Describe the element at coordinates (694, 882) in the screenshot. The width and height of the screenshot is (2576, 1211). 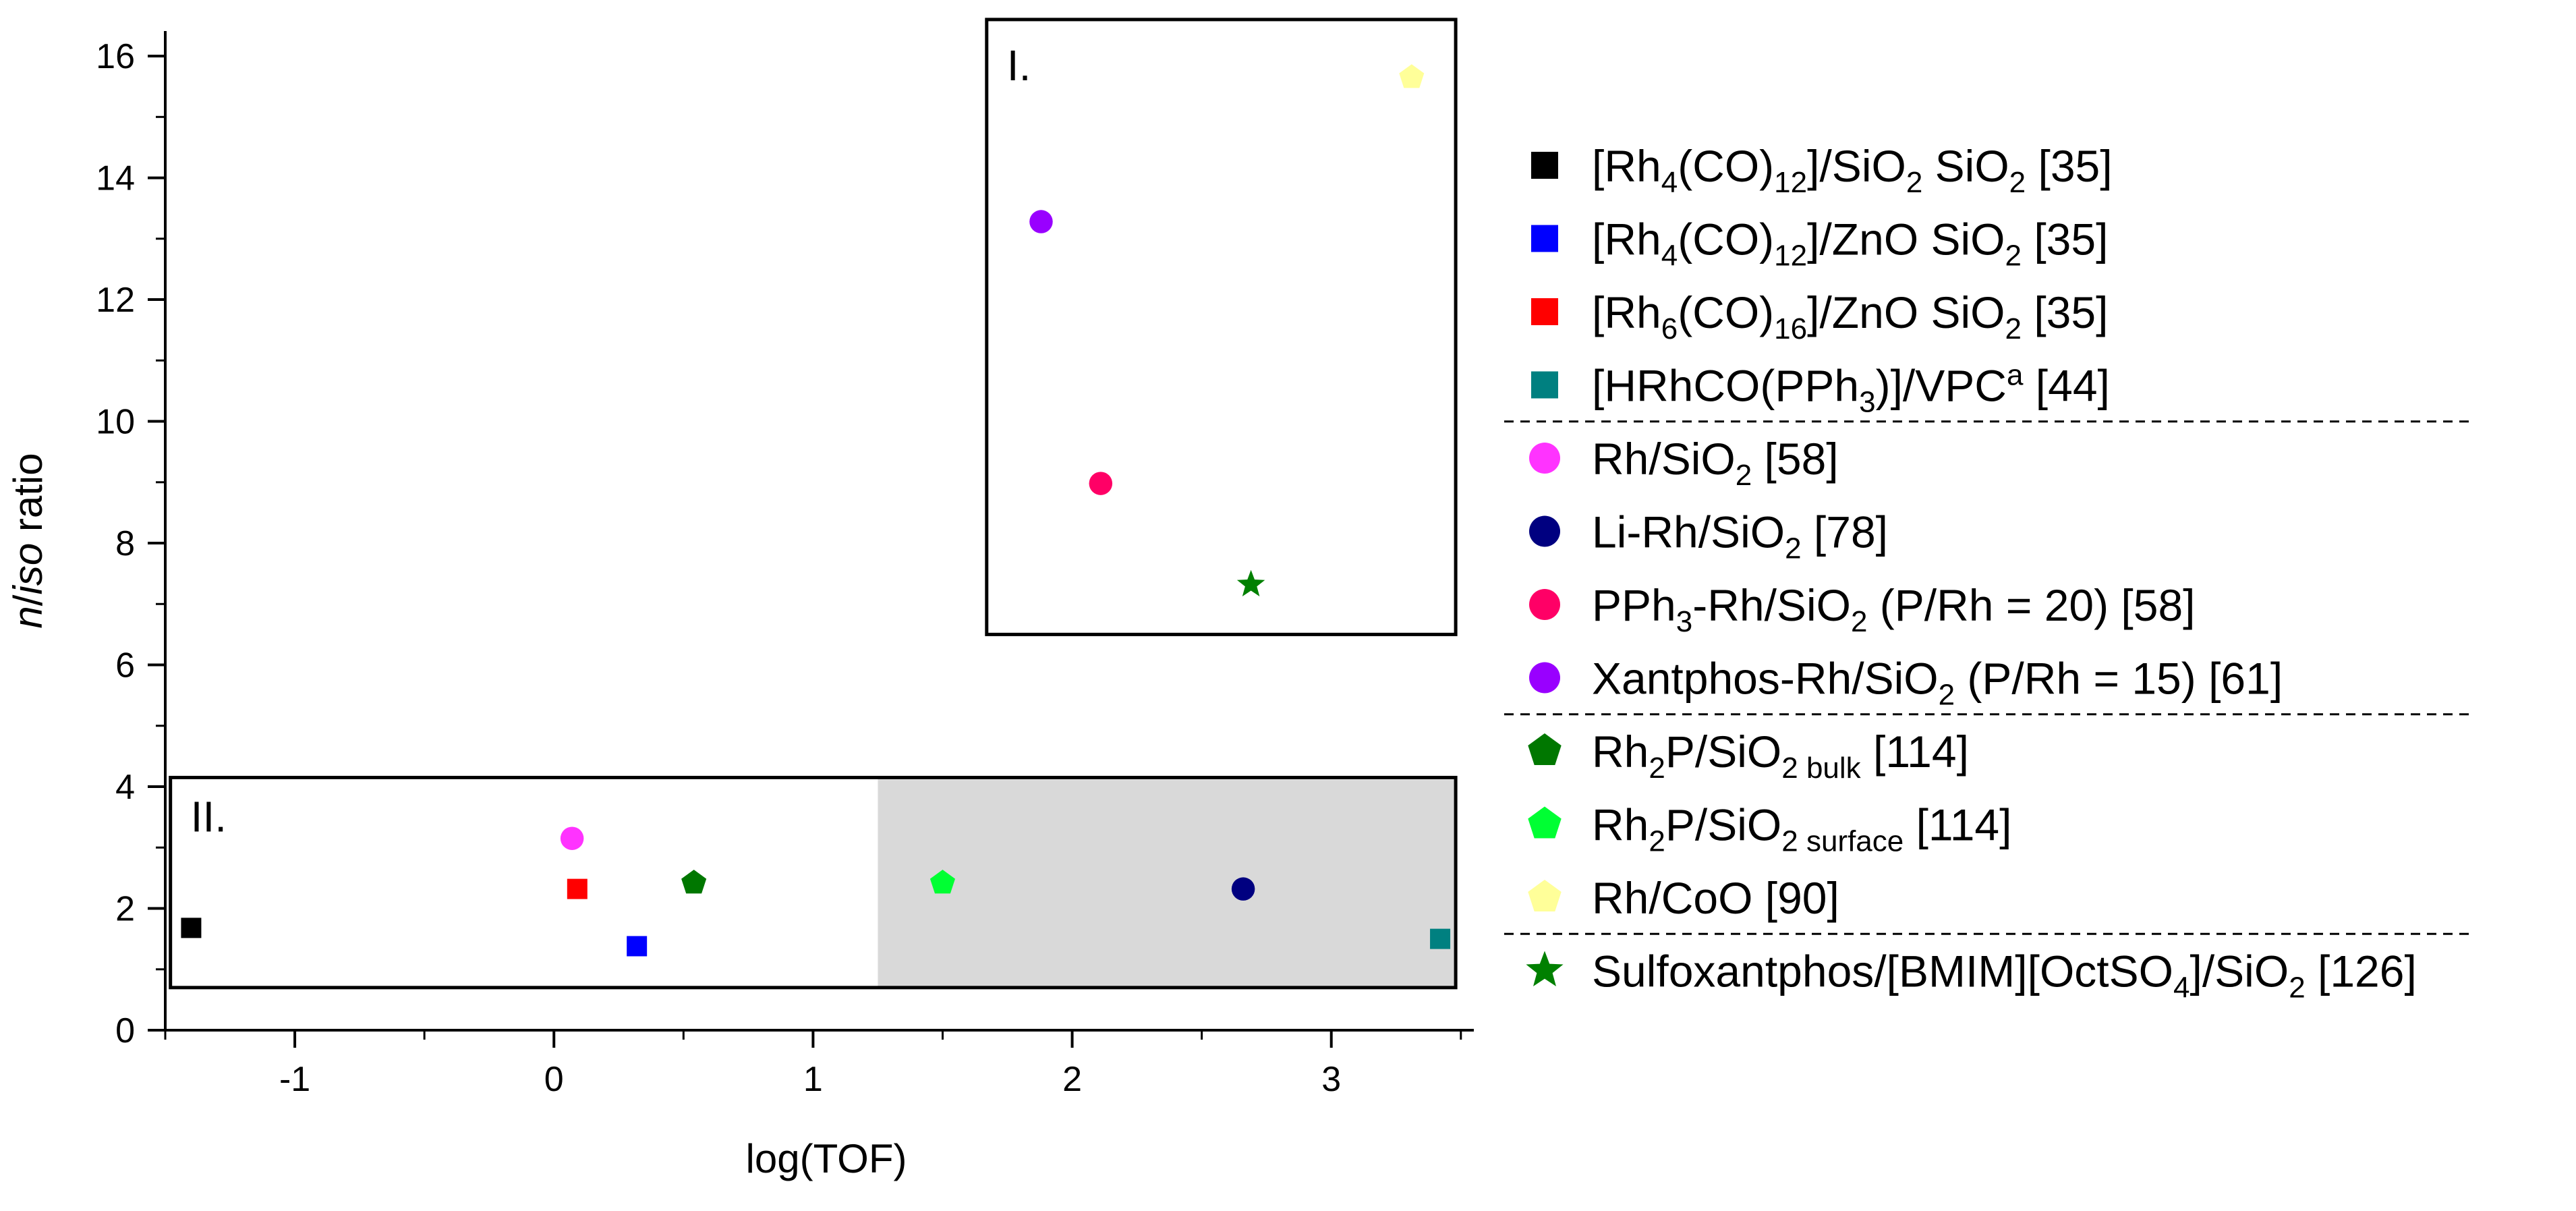
I see `data-point-s9` at that location.